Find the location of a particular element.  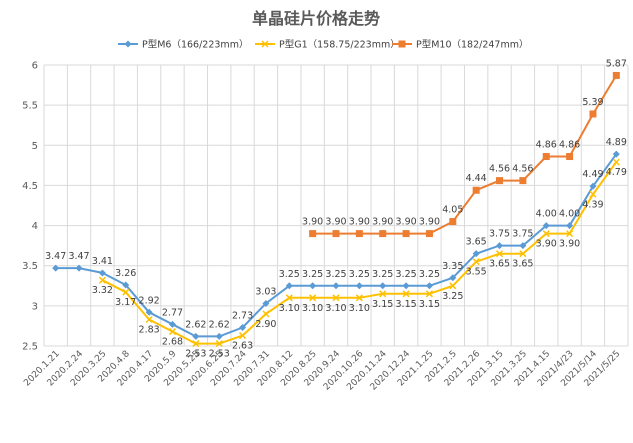

data-label: 2.53 is located at coordinates (219, 354).